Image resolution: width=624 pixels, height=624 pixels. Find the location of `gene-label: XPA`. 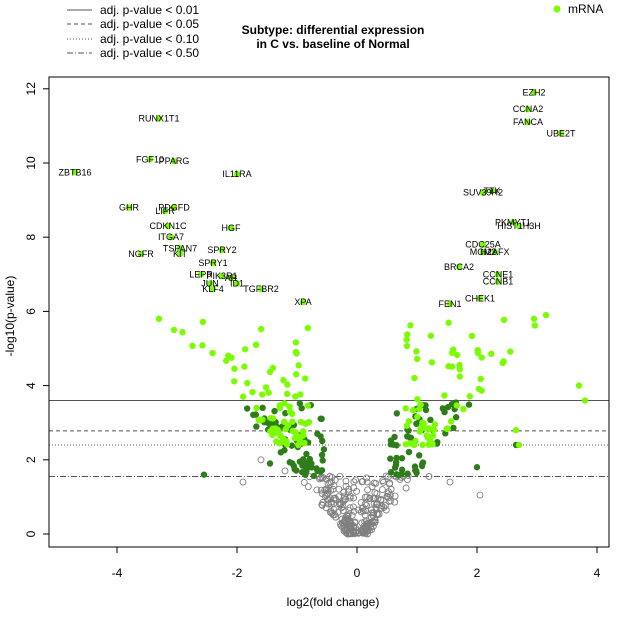

gene-label: XPA is located at coordinates (302, 302).